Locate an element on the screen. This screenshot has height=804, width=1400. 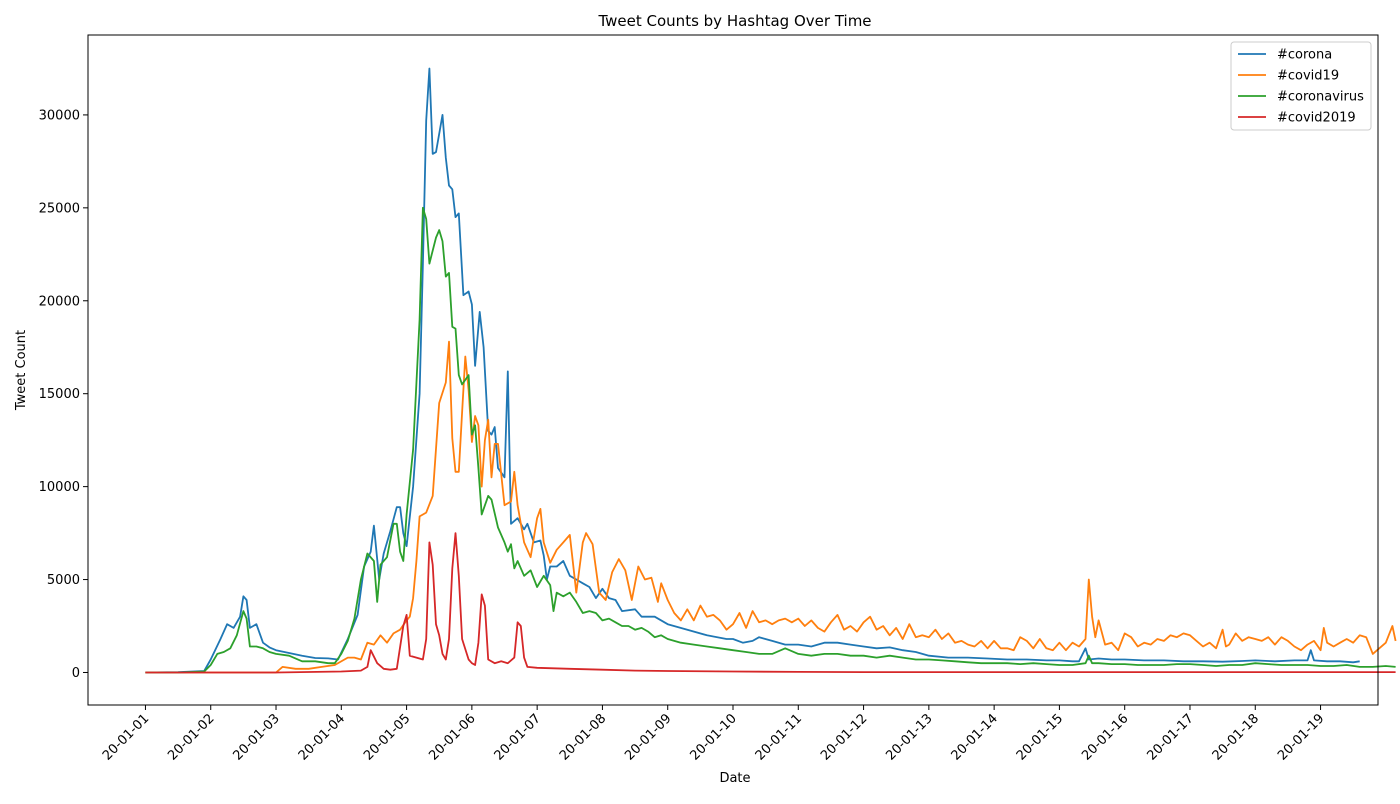
y-tick-label: 30000 is located at coordinates (59, 115).